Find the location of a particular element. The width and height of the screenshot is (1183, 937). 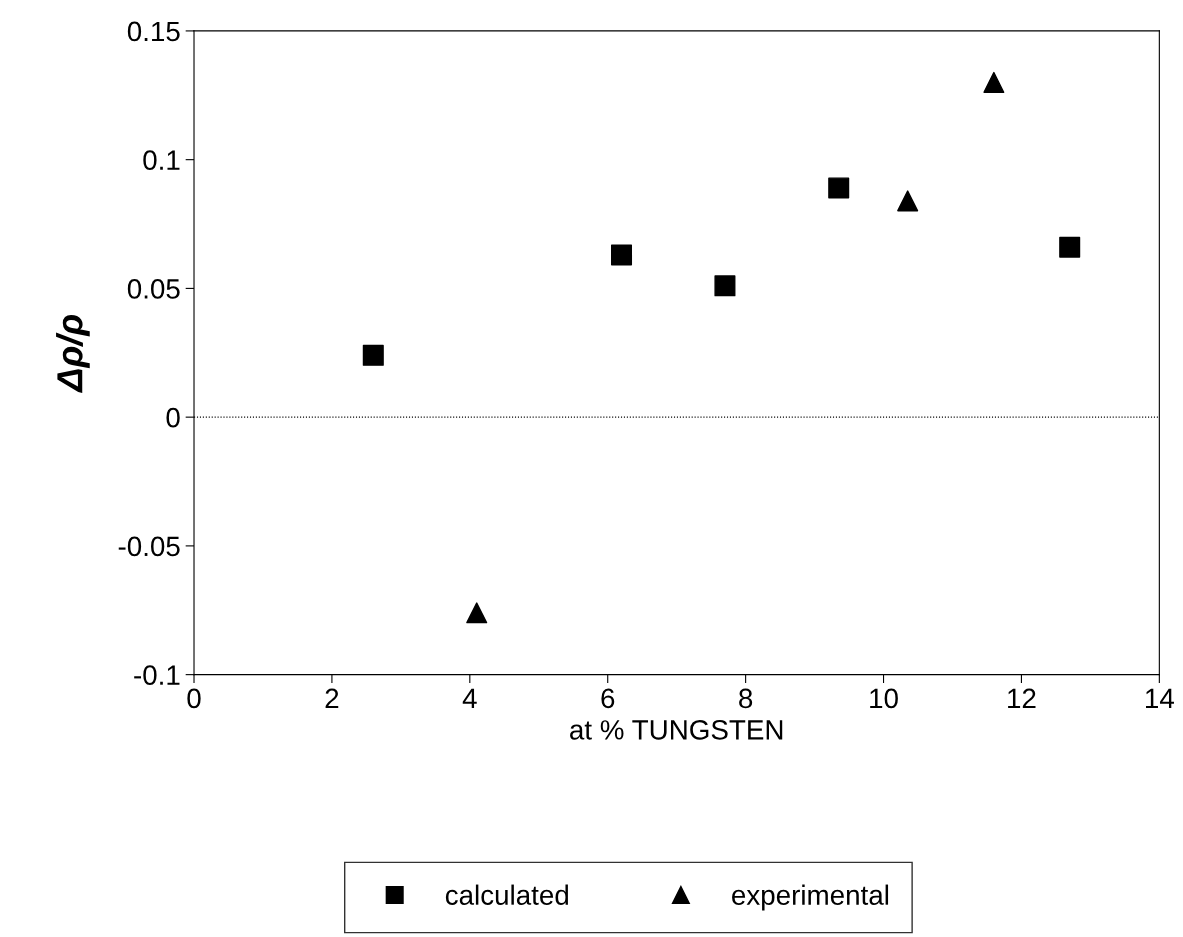

x-tick-label: 2 is located at coordinates (332, 698).